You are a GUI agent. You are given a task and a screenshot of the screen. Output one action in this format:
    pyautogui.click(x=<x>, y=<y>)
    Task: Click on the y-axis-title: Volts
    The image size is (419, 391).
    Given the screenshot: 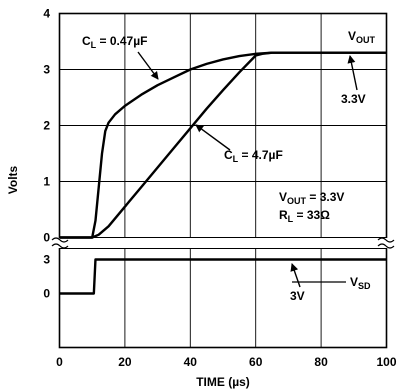 What is the action you would take?
    pyautogui.click(x=13, y=179)
    